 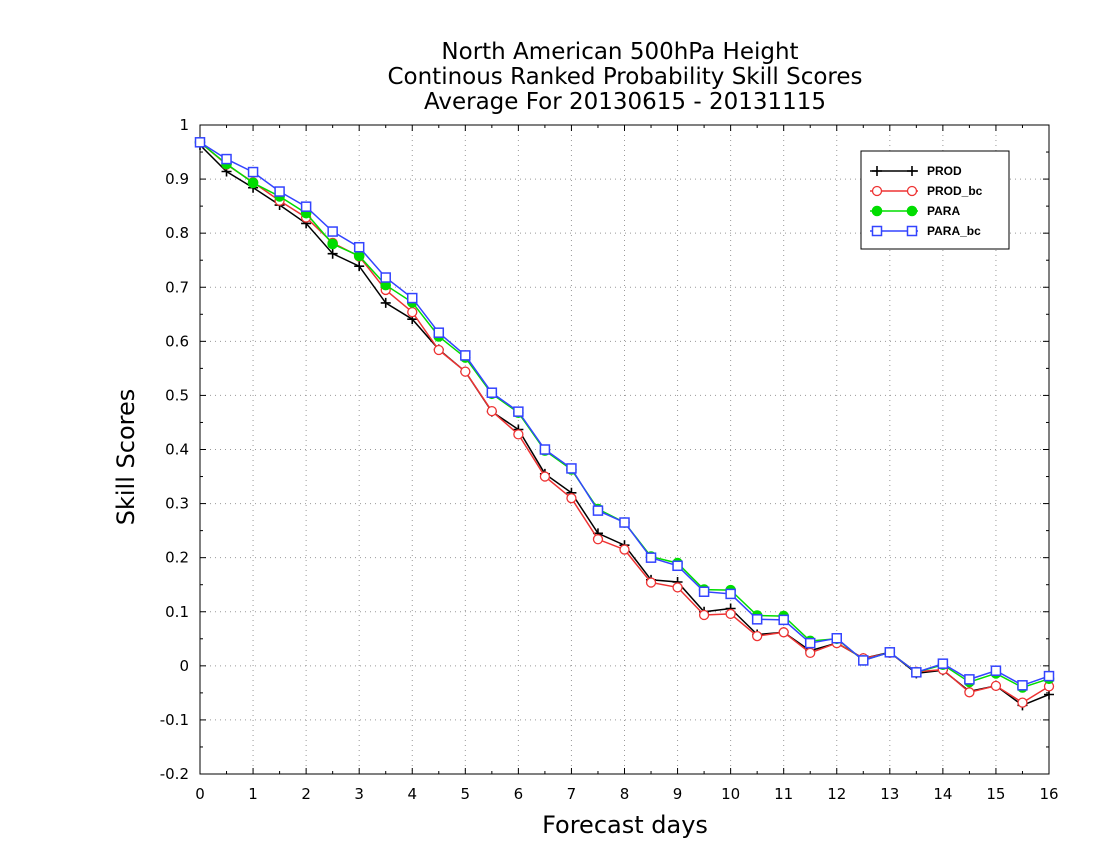 I want to click on x-tick-label: 11, so click(x=783, y=794).